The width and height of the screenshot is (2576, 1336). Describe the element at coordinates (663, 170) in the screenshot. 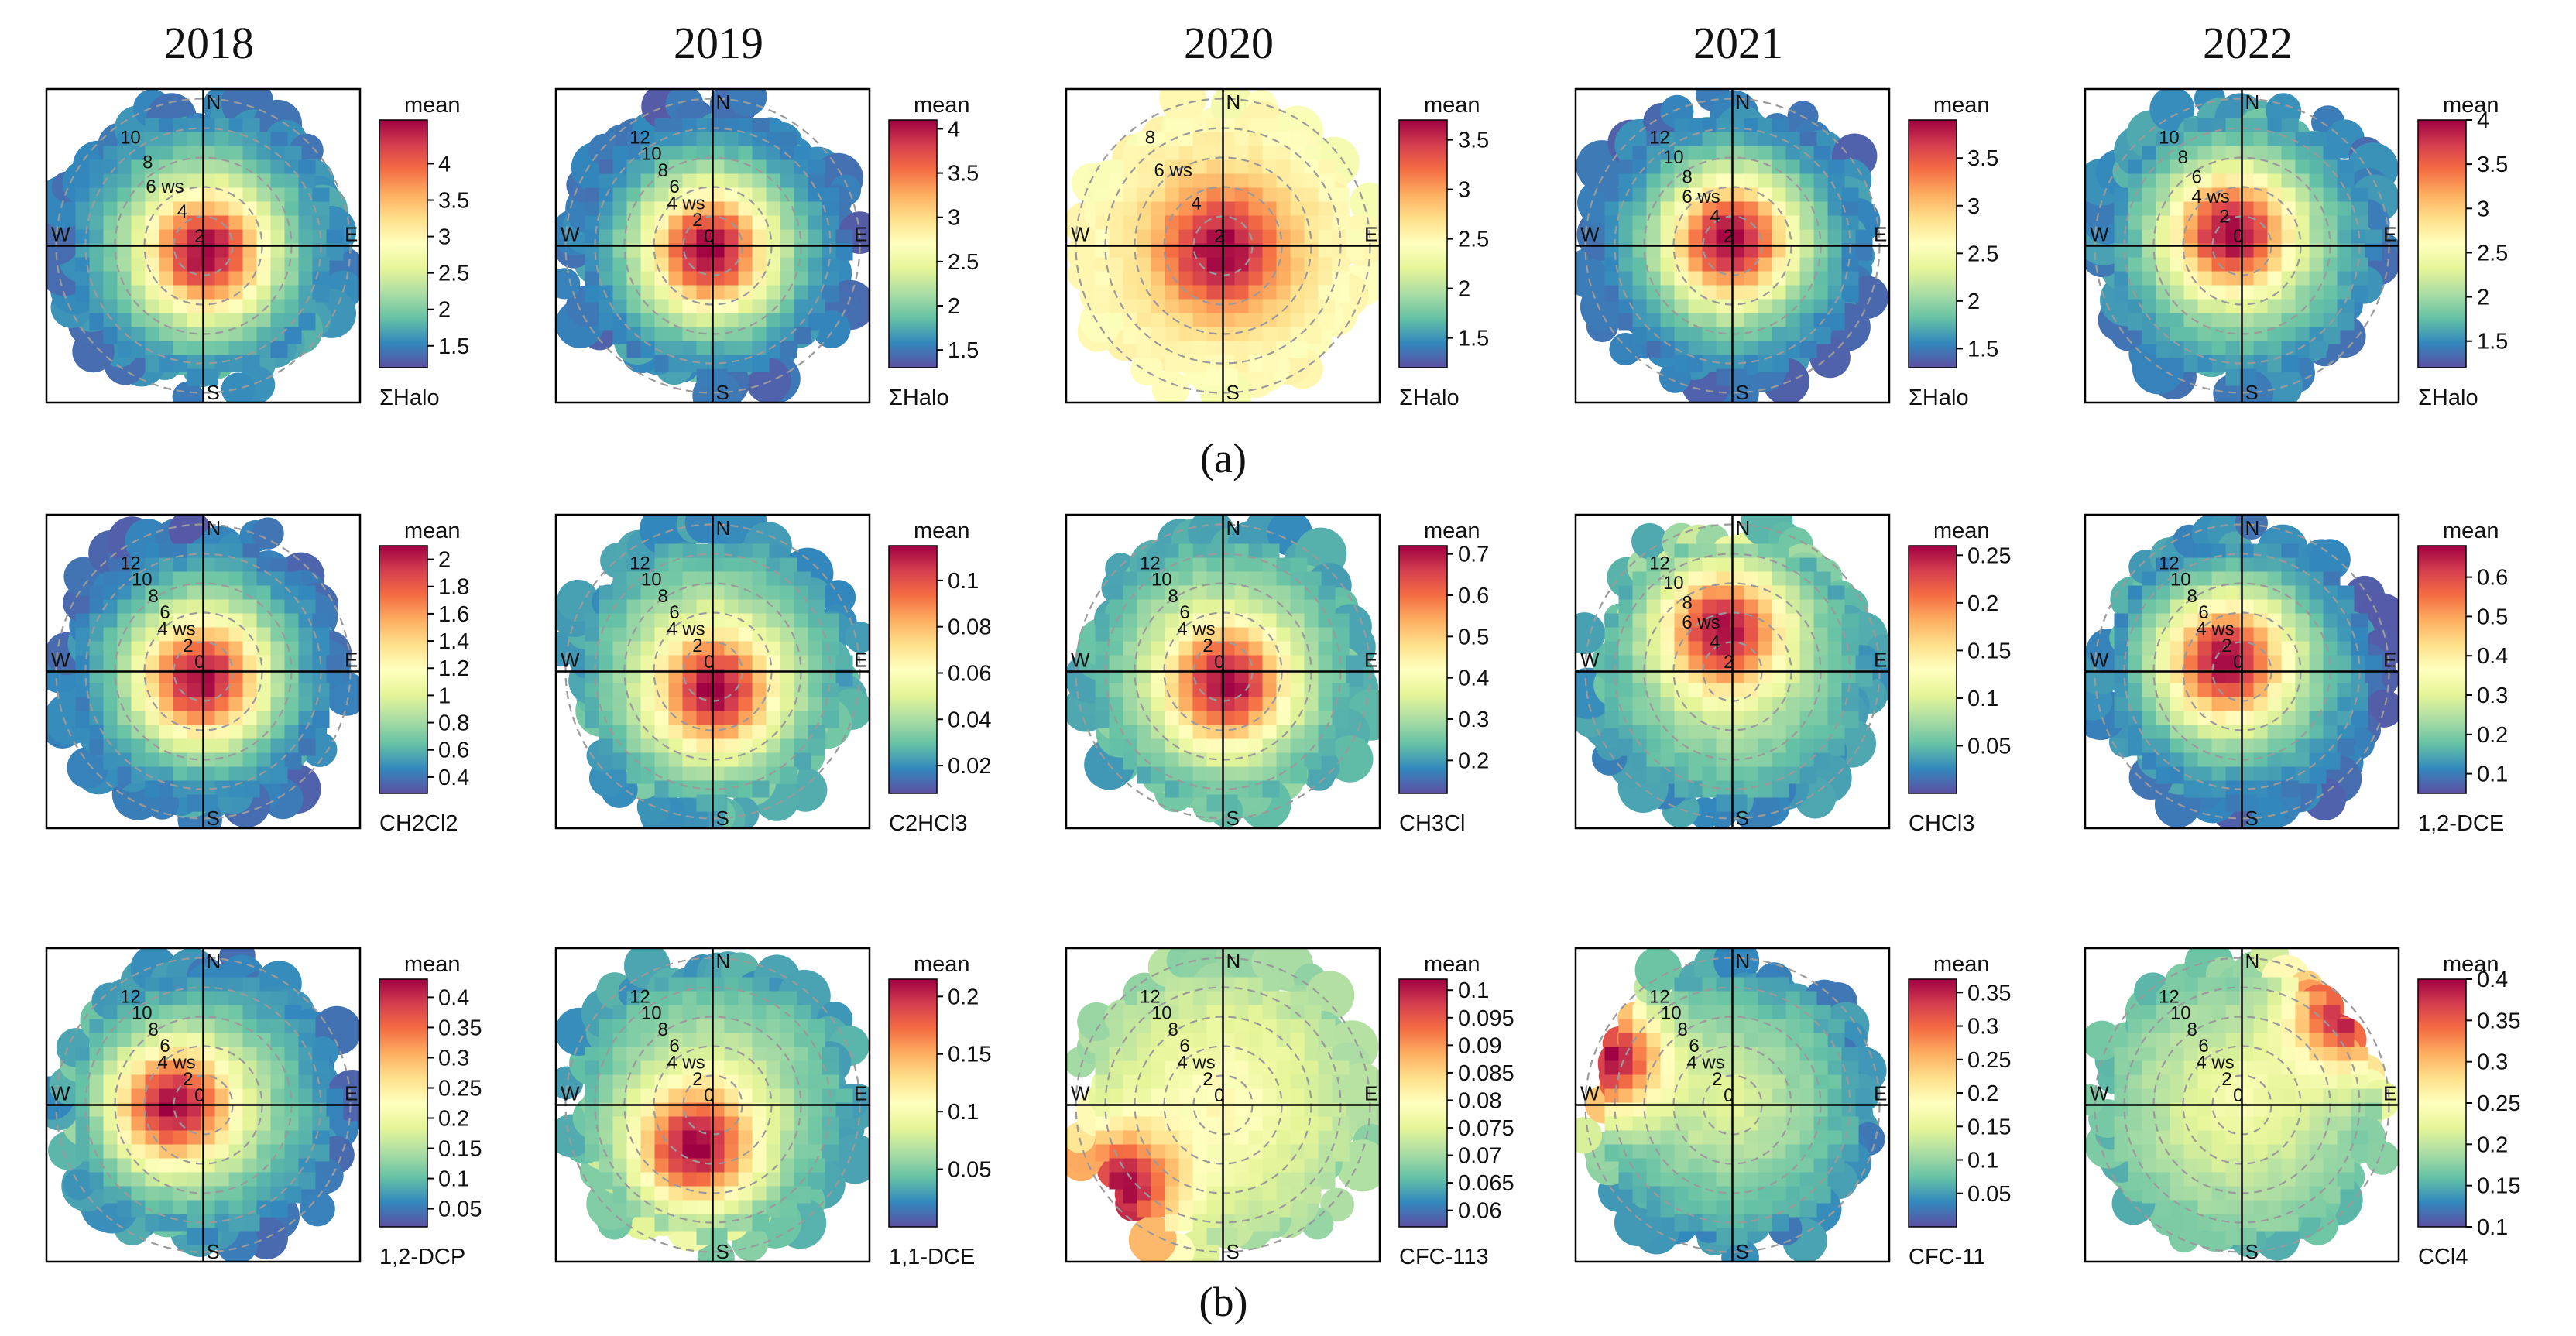

I see `ring-label: 8` at that location.